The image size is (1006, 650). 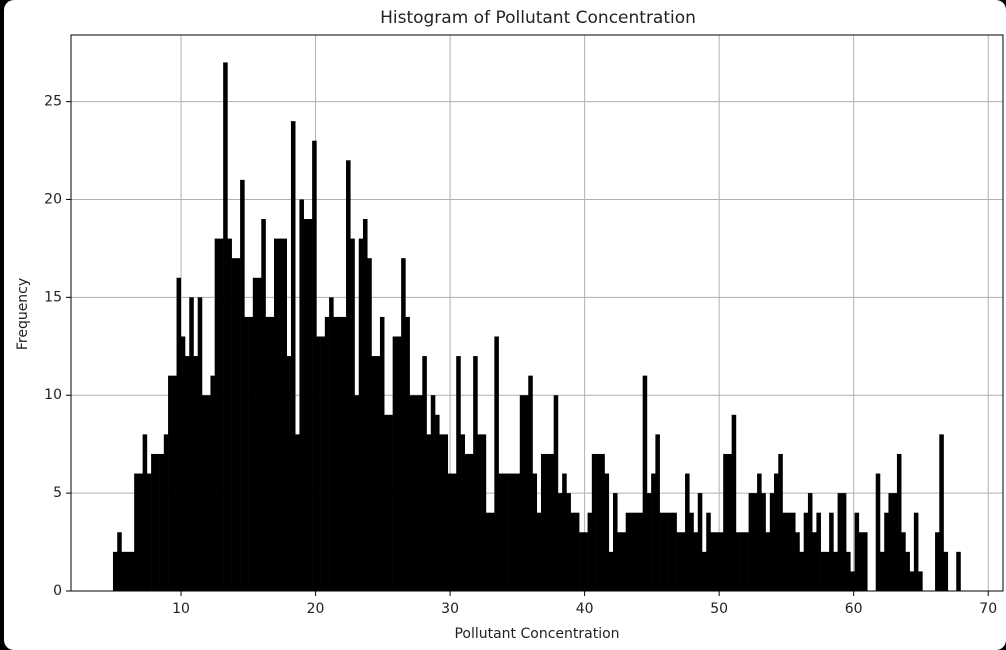 I want to click on x-tick-label: 20, so click(x=316, y=609).